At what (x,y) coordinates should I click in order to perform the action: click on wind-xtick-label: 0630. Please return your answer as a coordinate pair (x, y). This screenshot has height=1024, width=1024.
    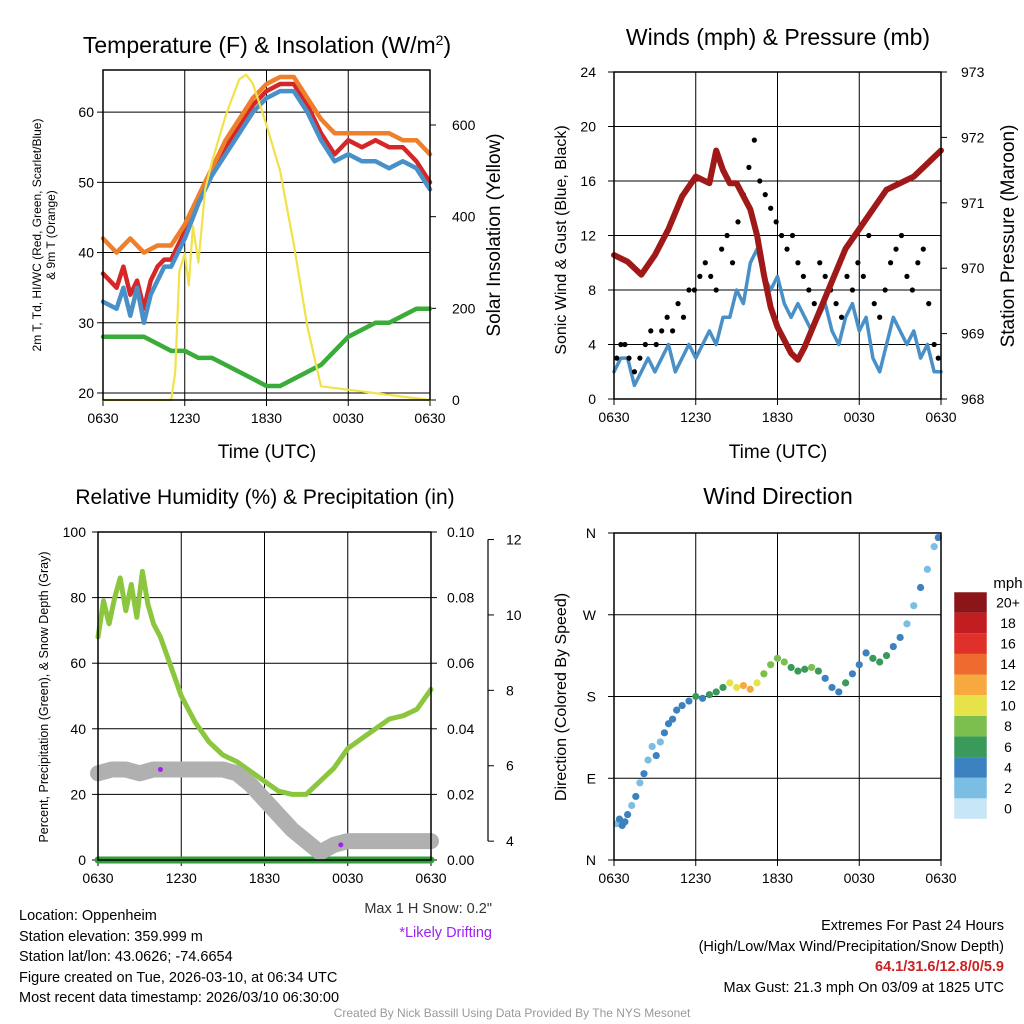
    Looking at the image, I should click on (940, 417).